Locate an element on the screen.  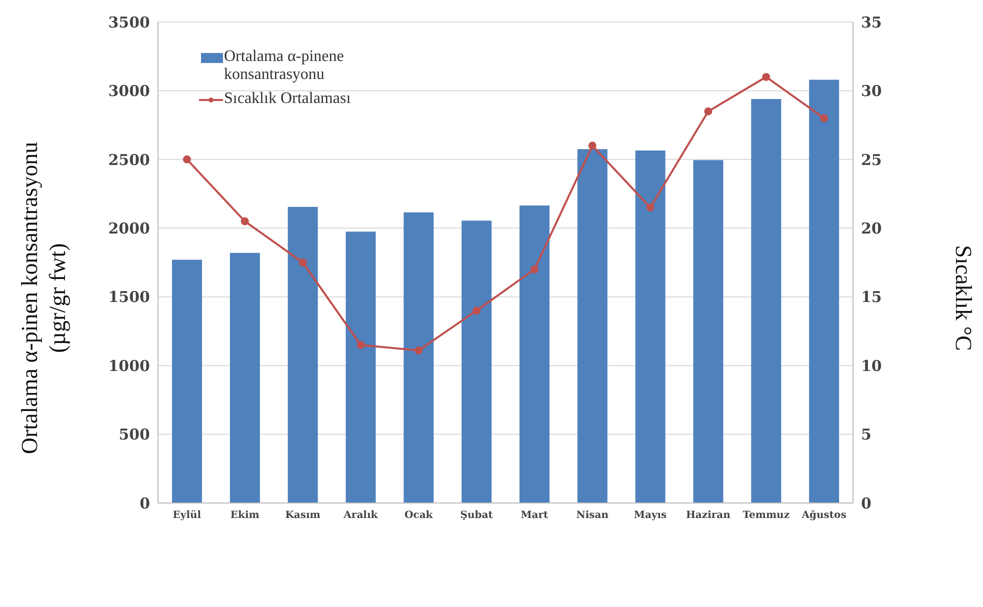
legend-label: Sıcaklık Ortalaması is located at coordinates (287, 99).